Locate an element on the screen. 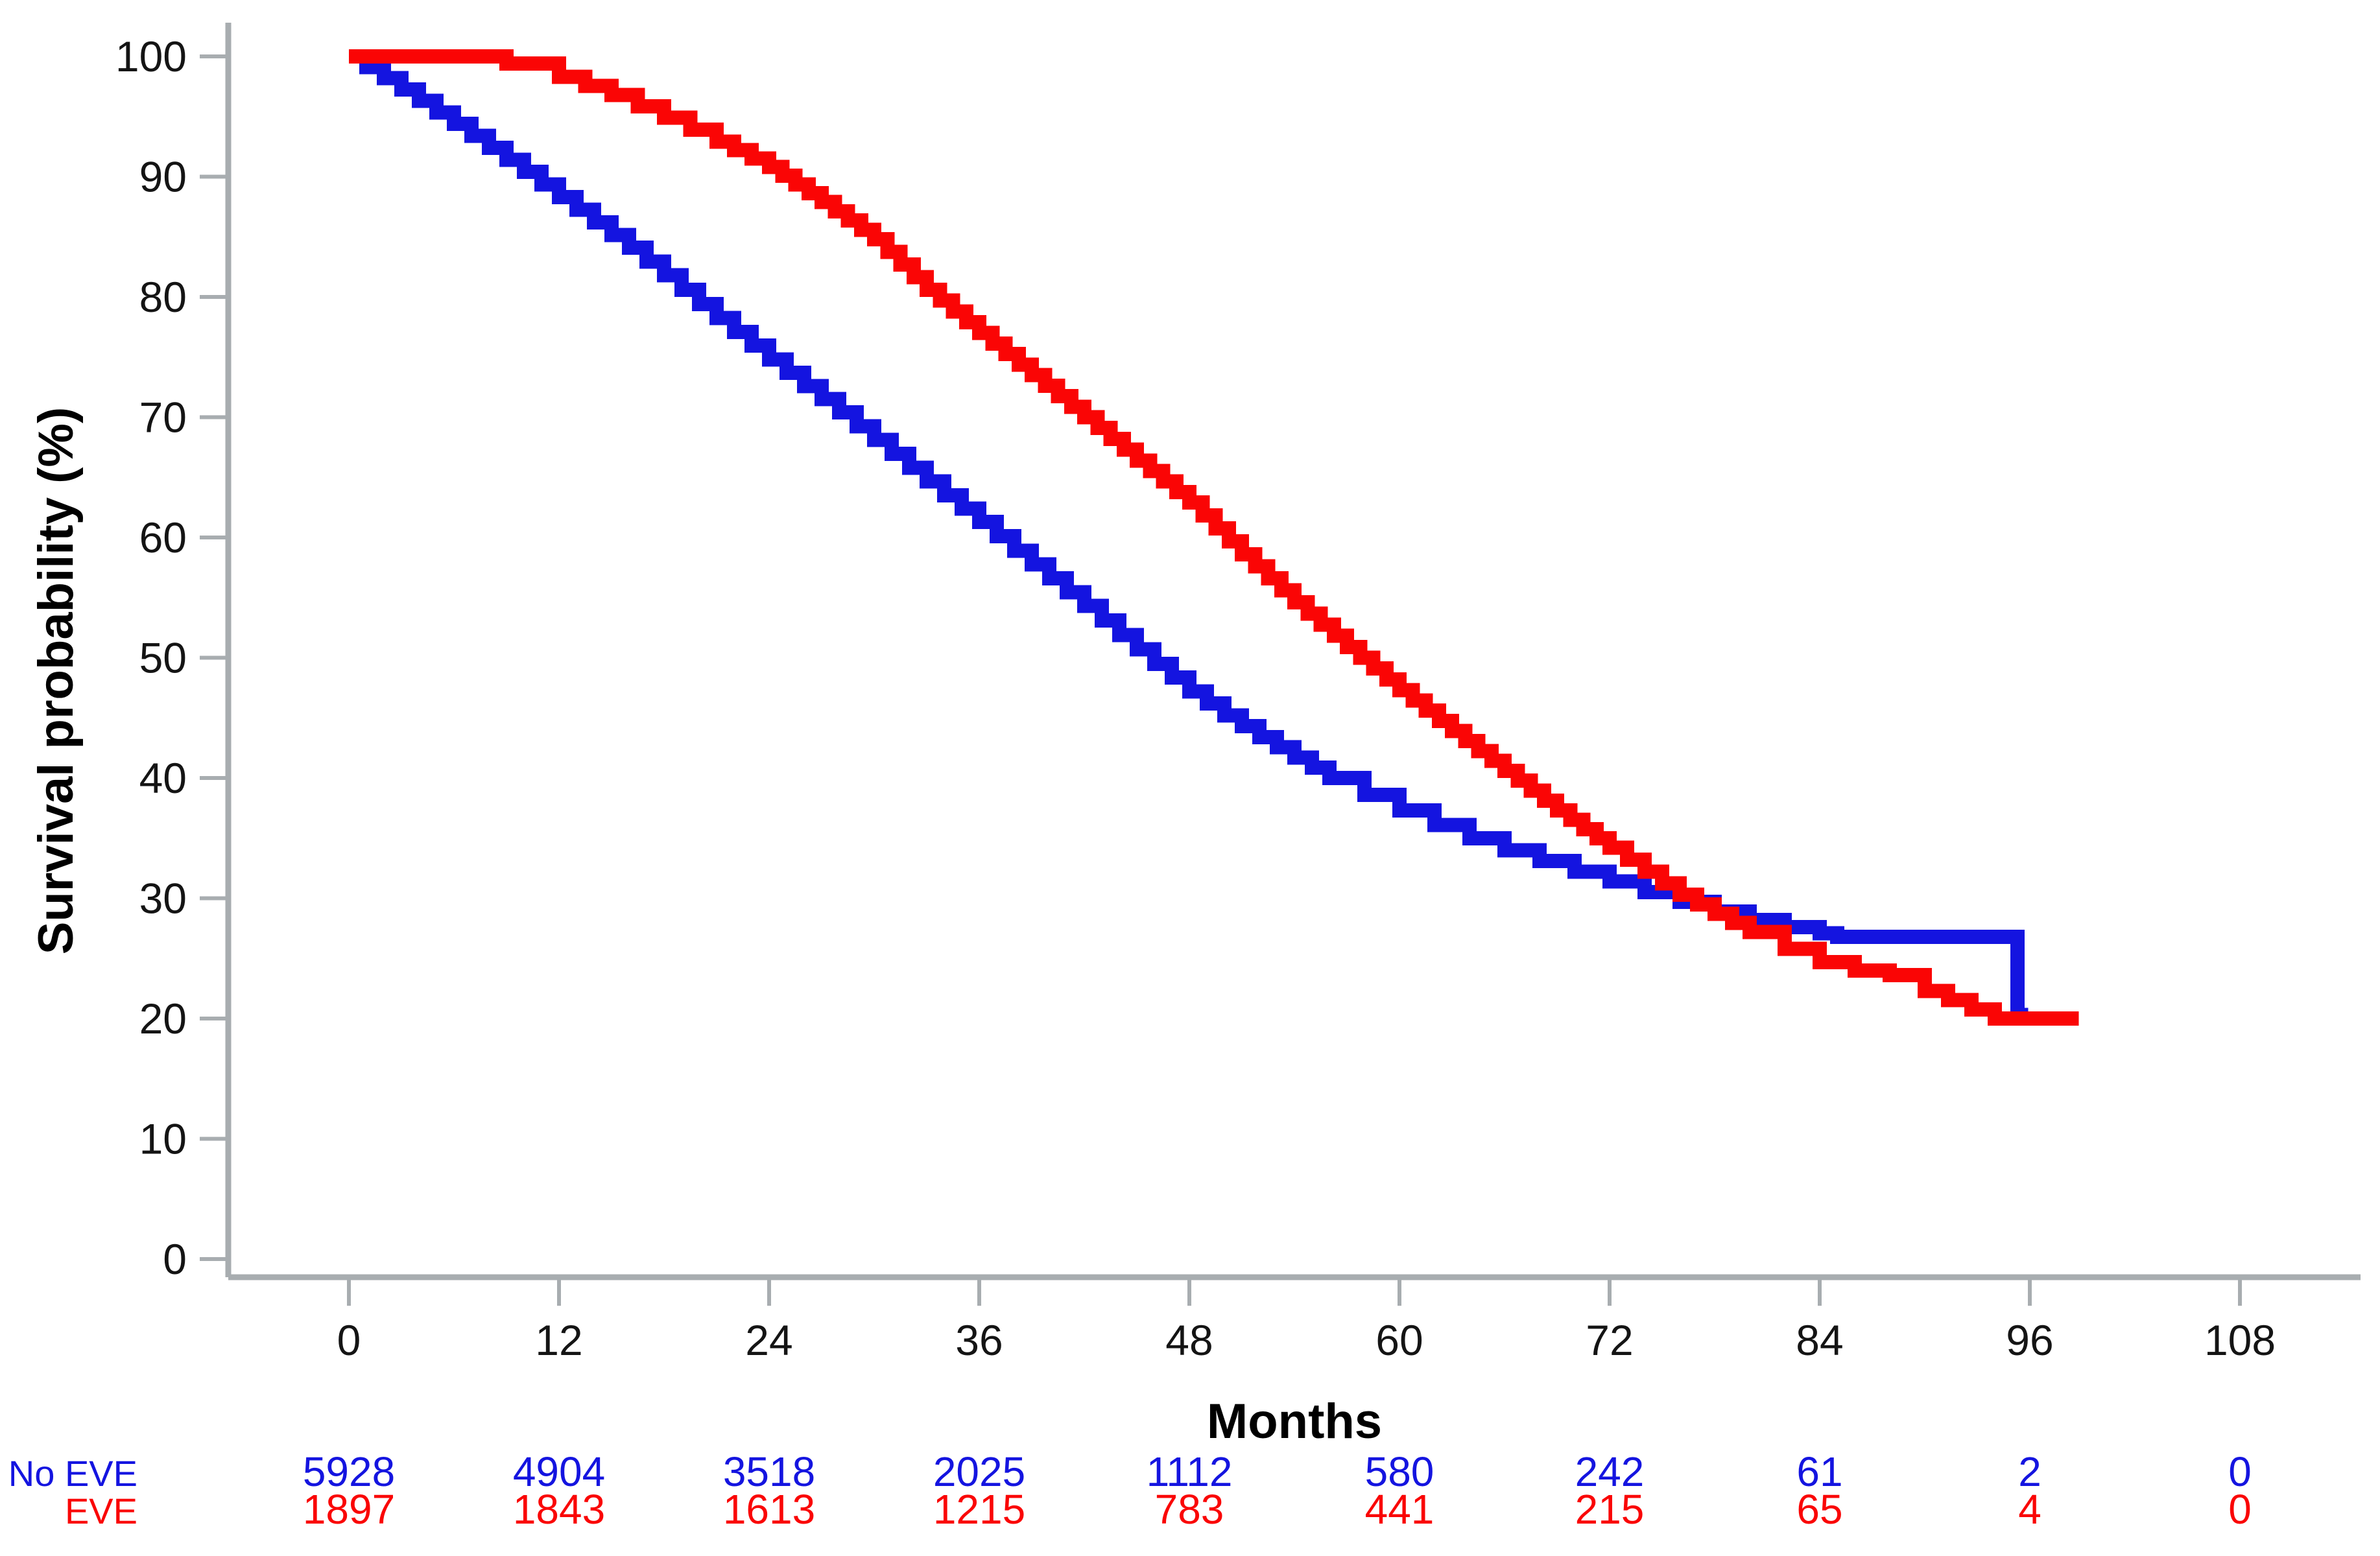 Image resolution: width=2380 pixels, height=1556 pixels. y-tick-label: 20 is located at coordinates (163, 1019).